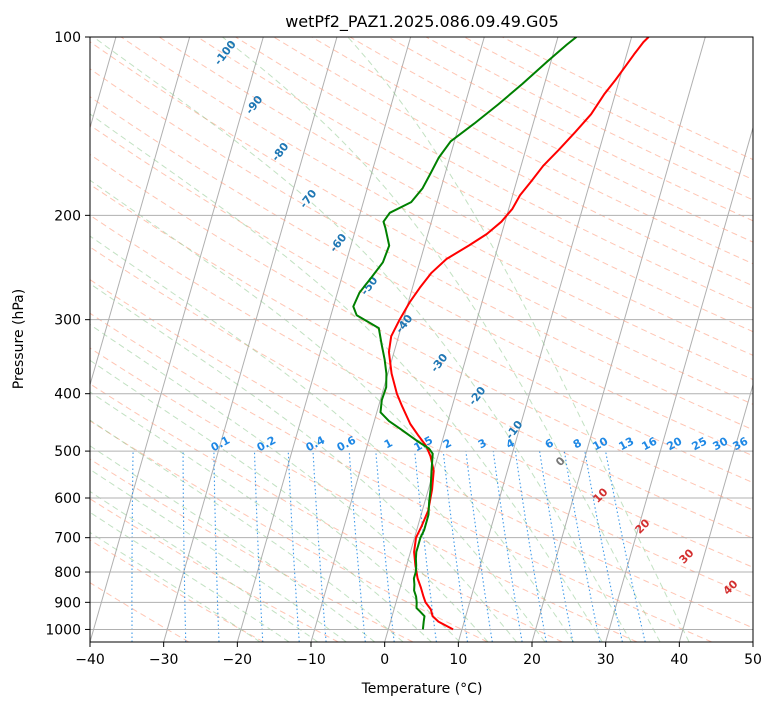  What do you see at coordinates (369, 286) in the screenshot?
I see `dry-adiabat-label: -50` at bounding box center [369, 286].